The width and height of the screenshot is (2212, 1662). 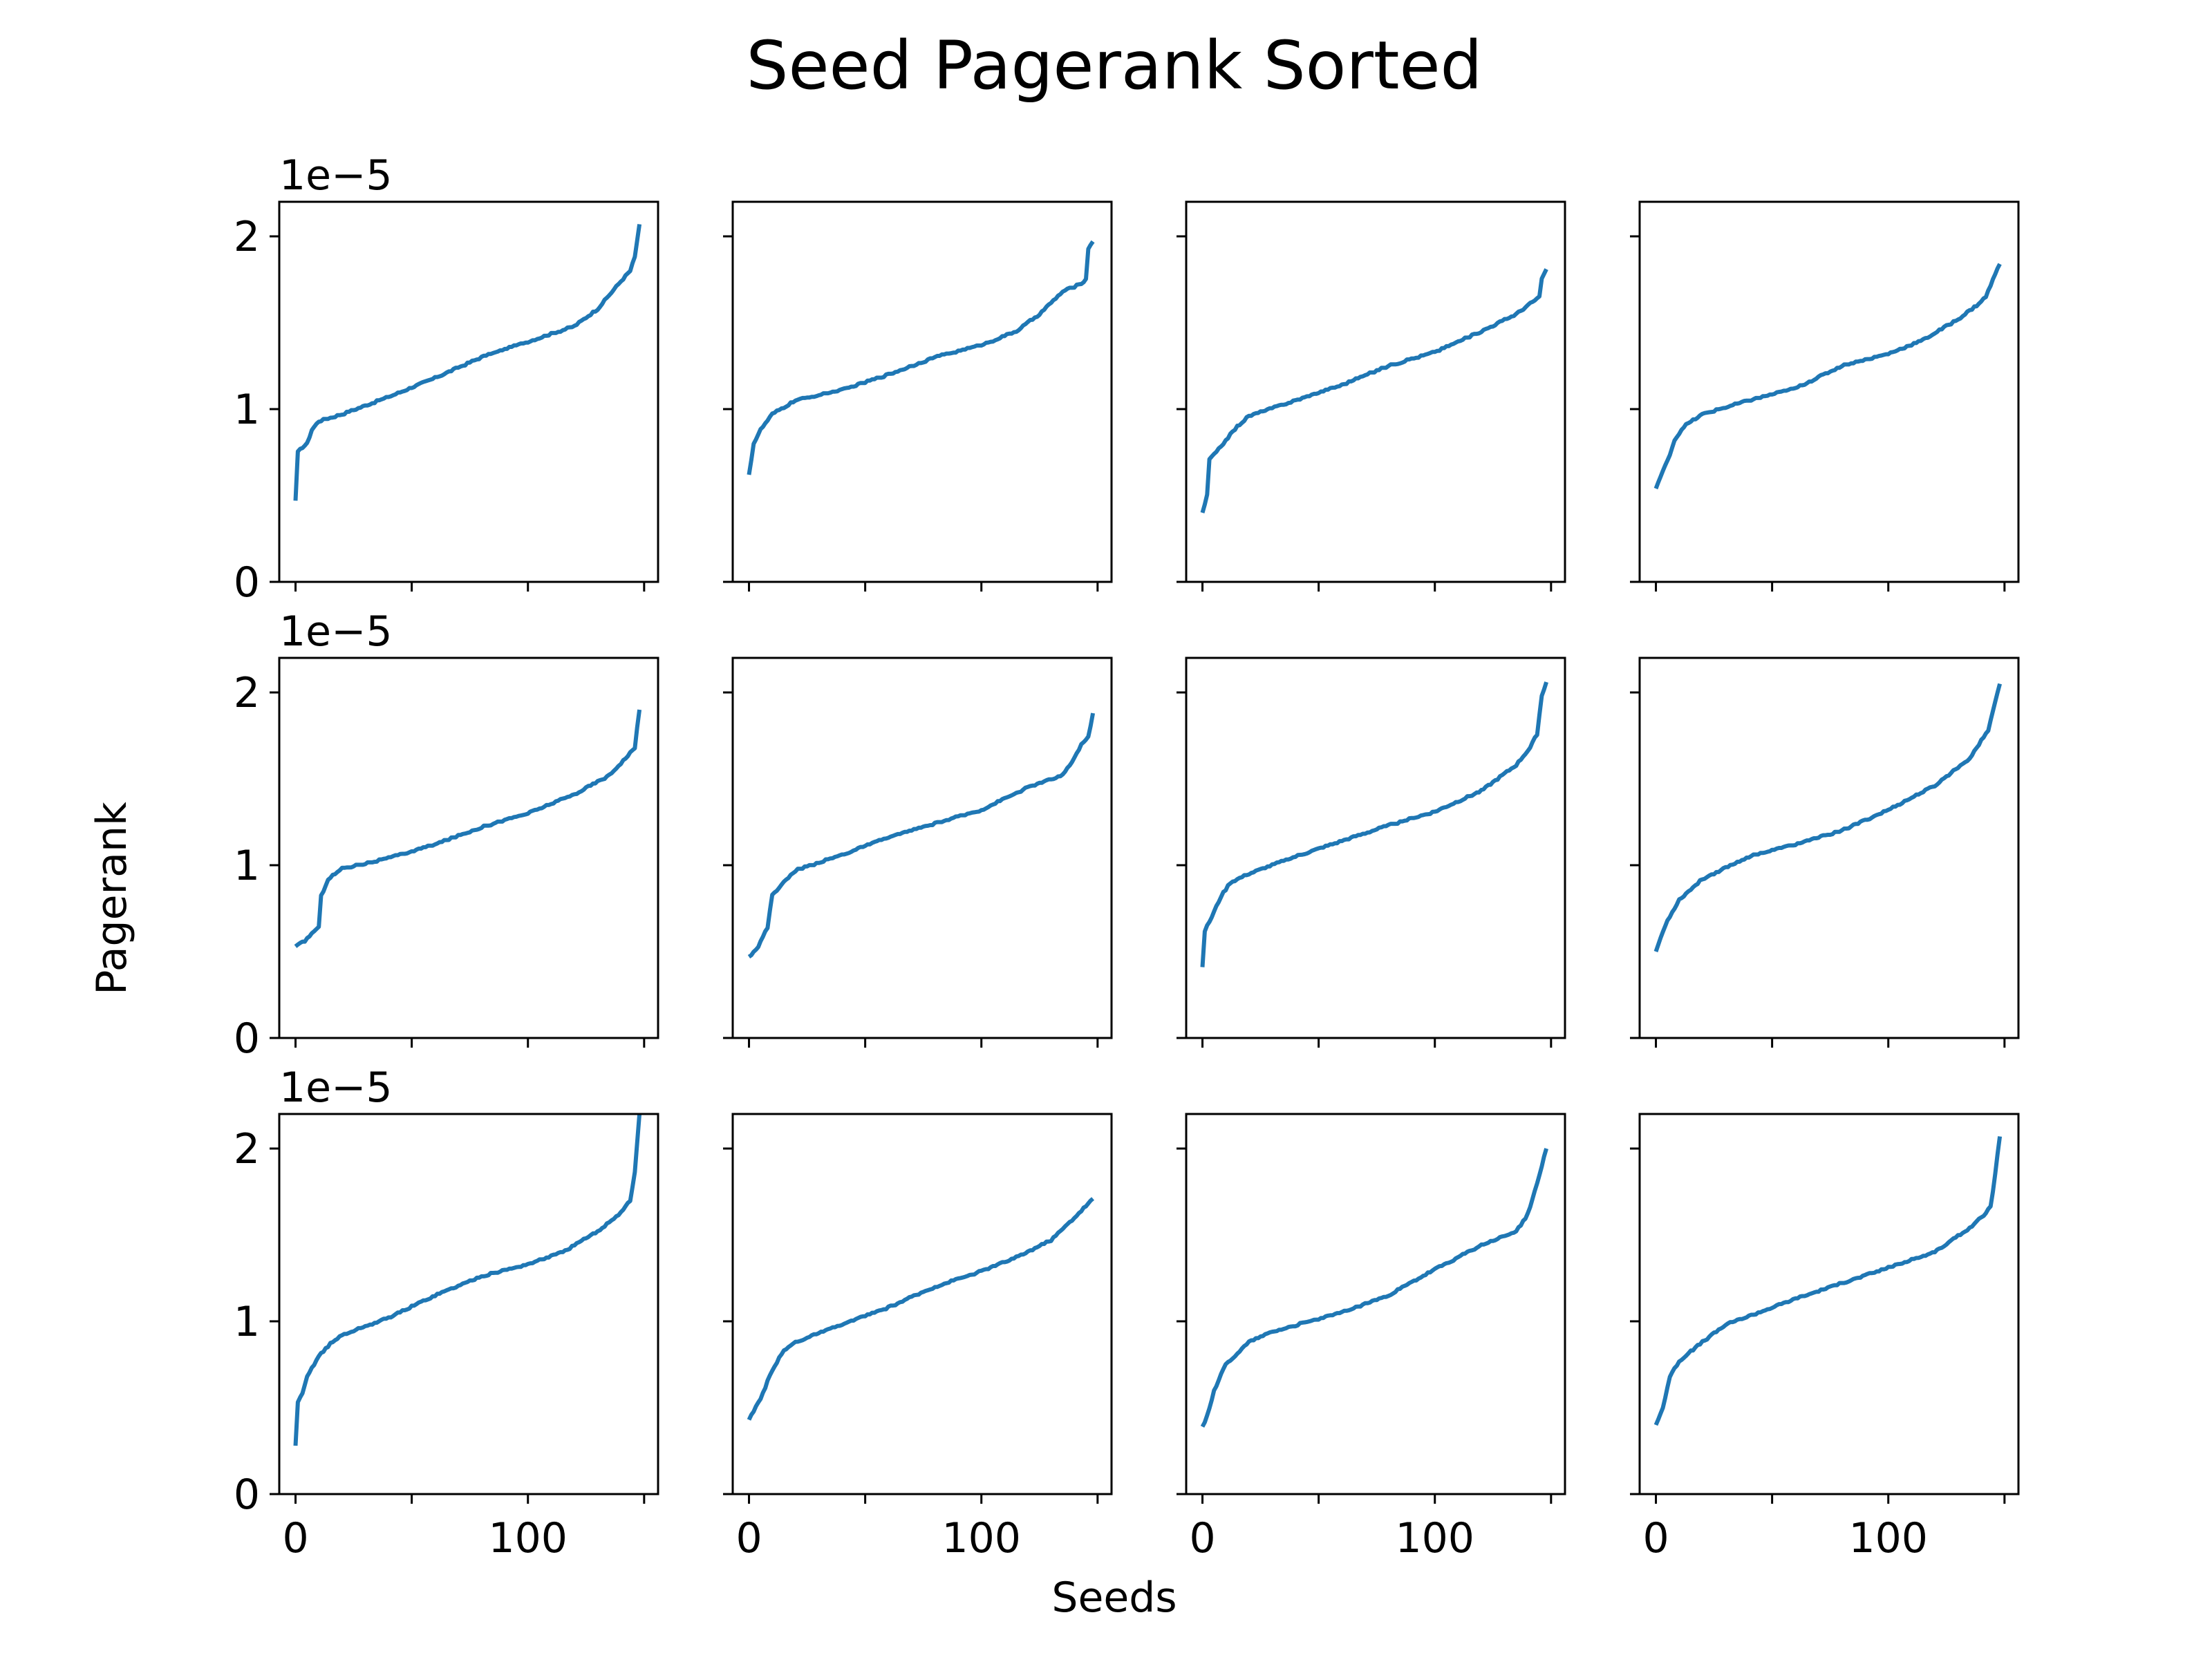 I want to click on subplot-r3-c2: 0 100, so click(x=918, y=1337).